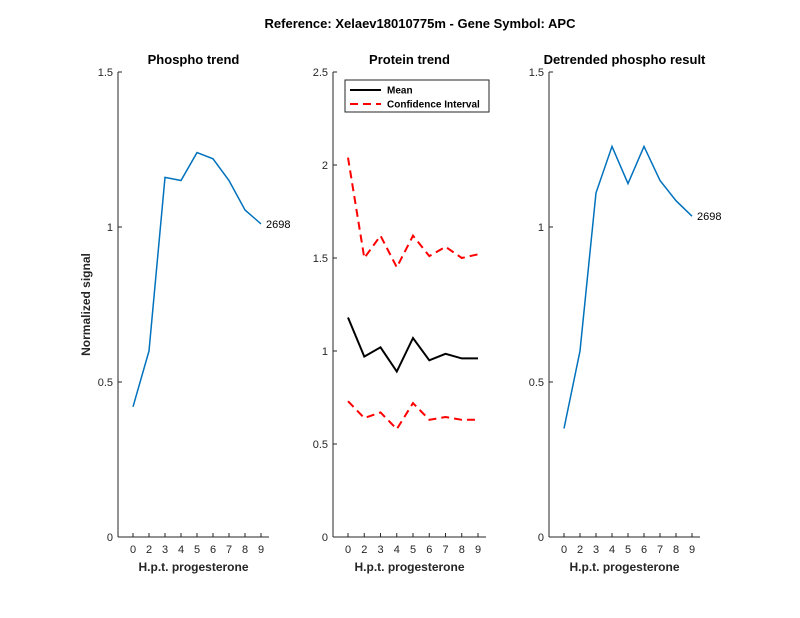 Image resolution: width=800 pixels, height=618 pixels. I want to click on protein-trend-x-tick-label: 3, so click(380, 550).